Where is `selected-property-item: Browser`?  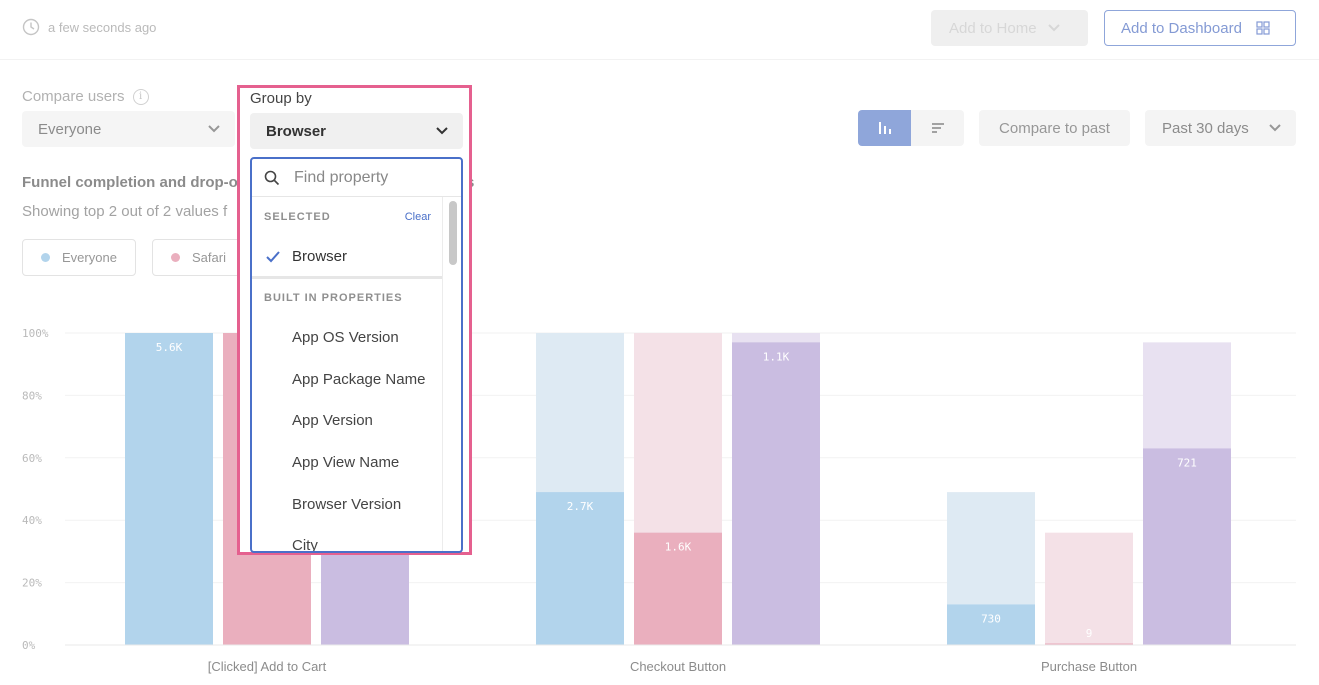 selected-property-item: Browser is located at coordinates (347, 258).